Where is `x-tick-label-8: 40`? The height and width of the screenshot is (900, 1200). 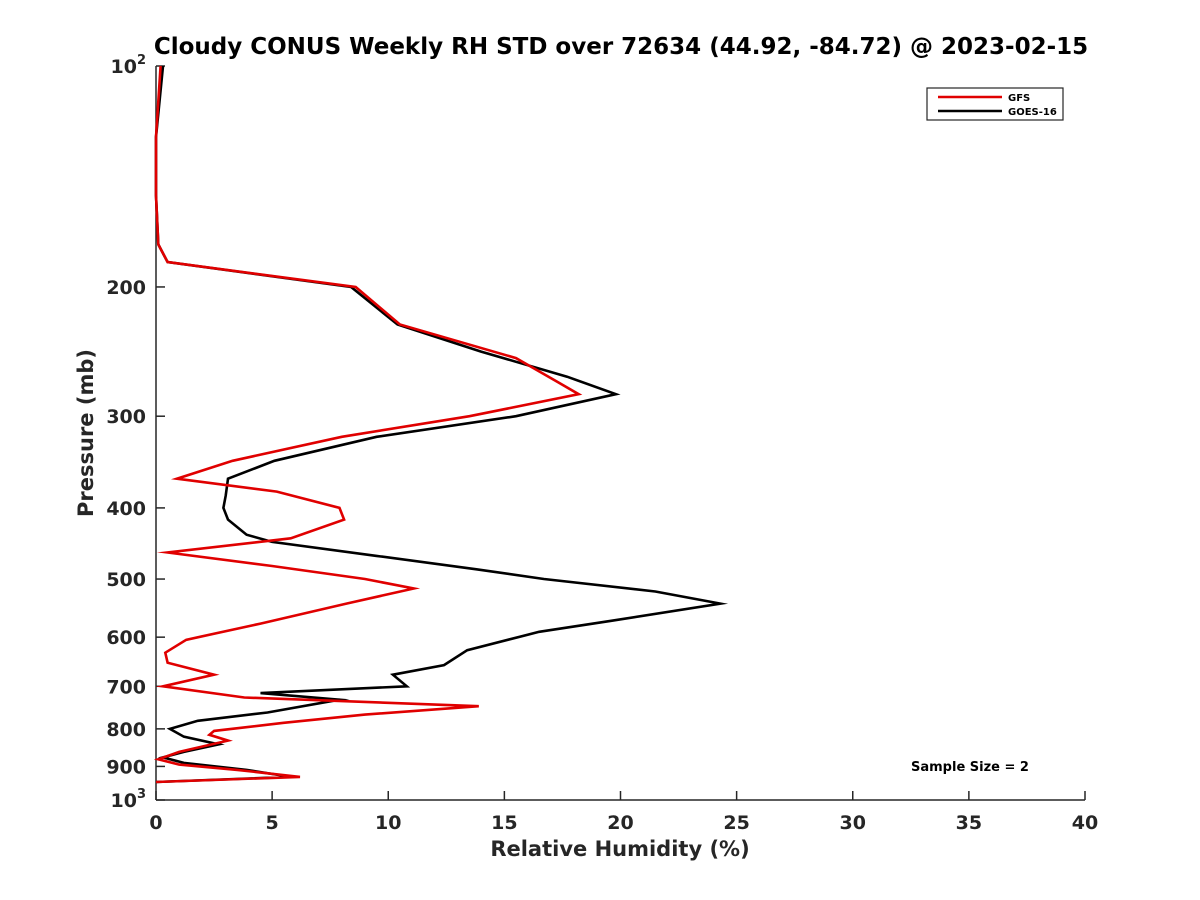 x-tick-label-8: 40 is located at coordinates (1085, 823).